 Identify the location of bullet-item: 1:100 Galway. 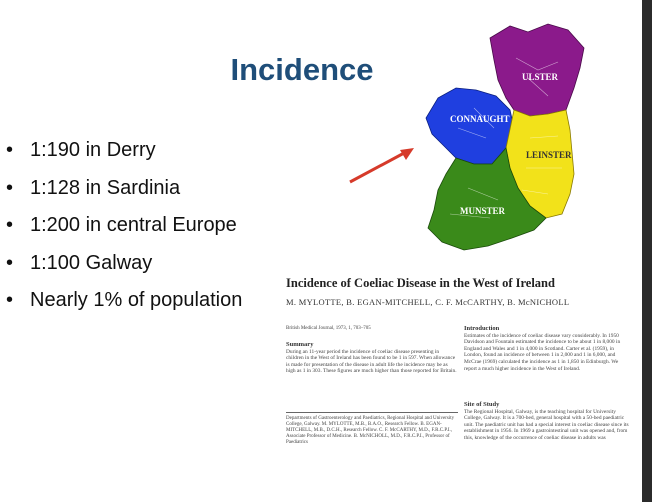
(124, 264).